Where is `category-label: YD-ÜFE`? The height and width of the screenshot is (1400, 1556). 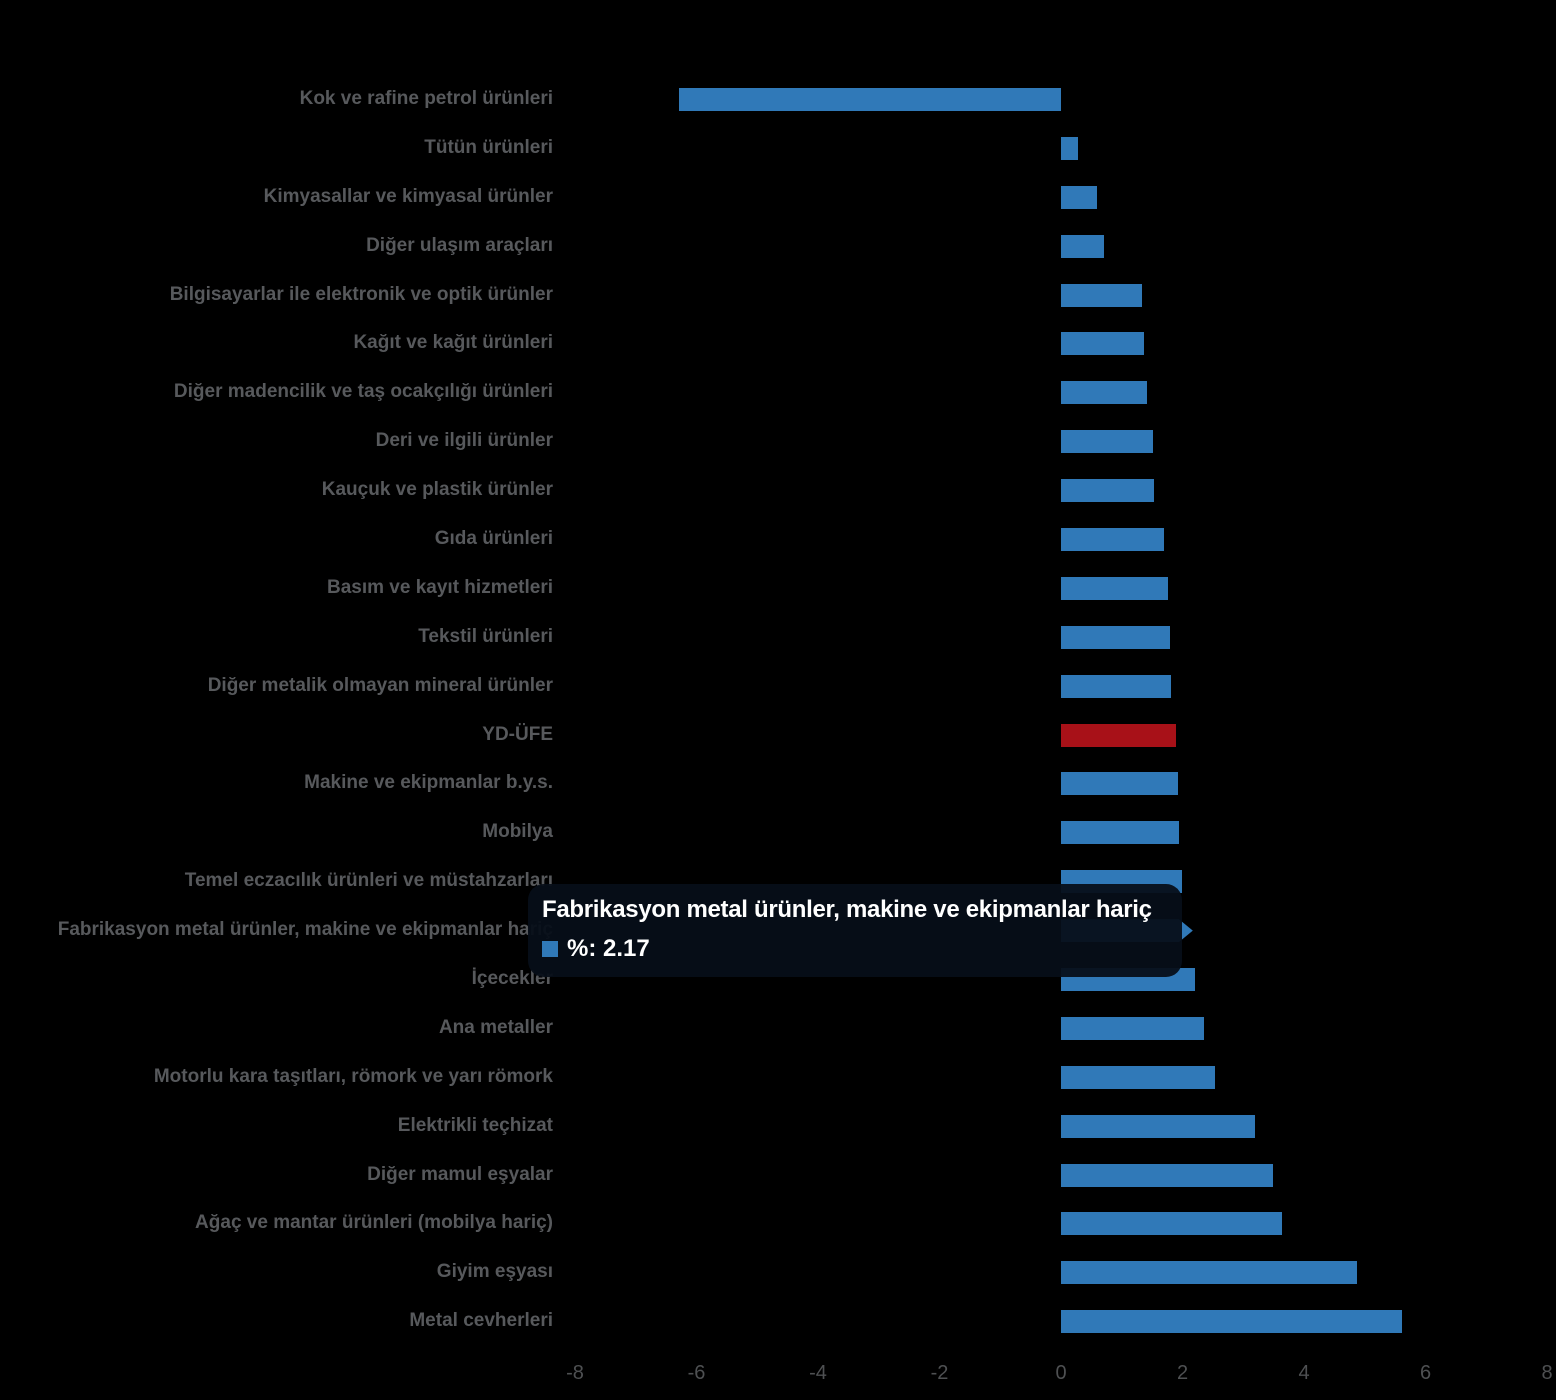
category-label: YD-ÜFE is located at coordinates (517, 734).